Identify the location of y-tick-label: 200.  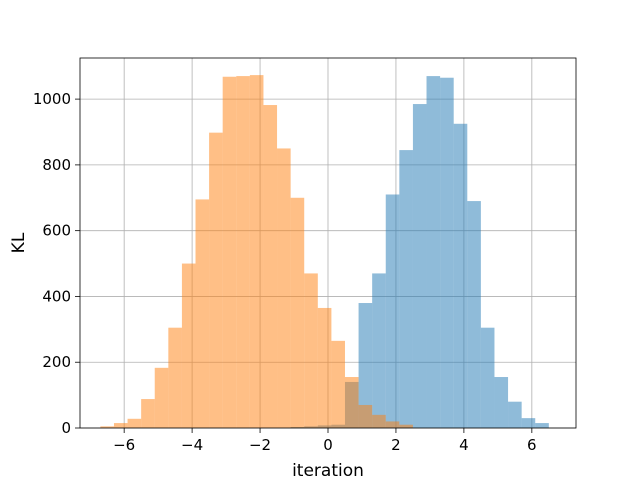
(56, 362).